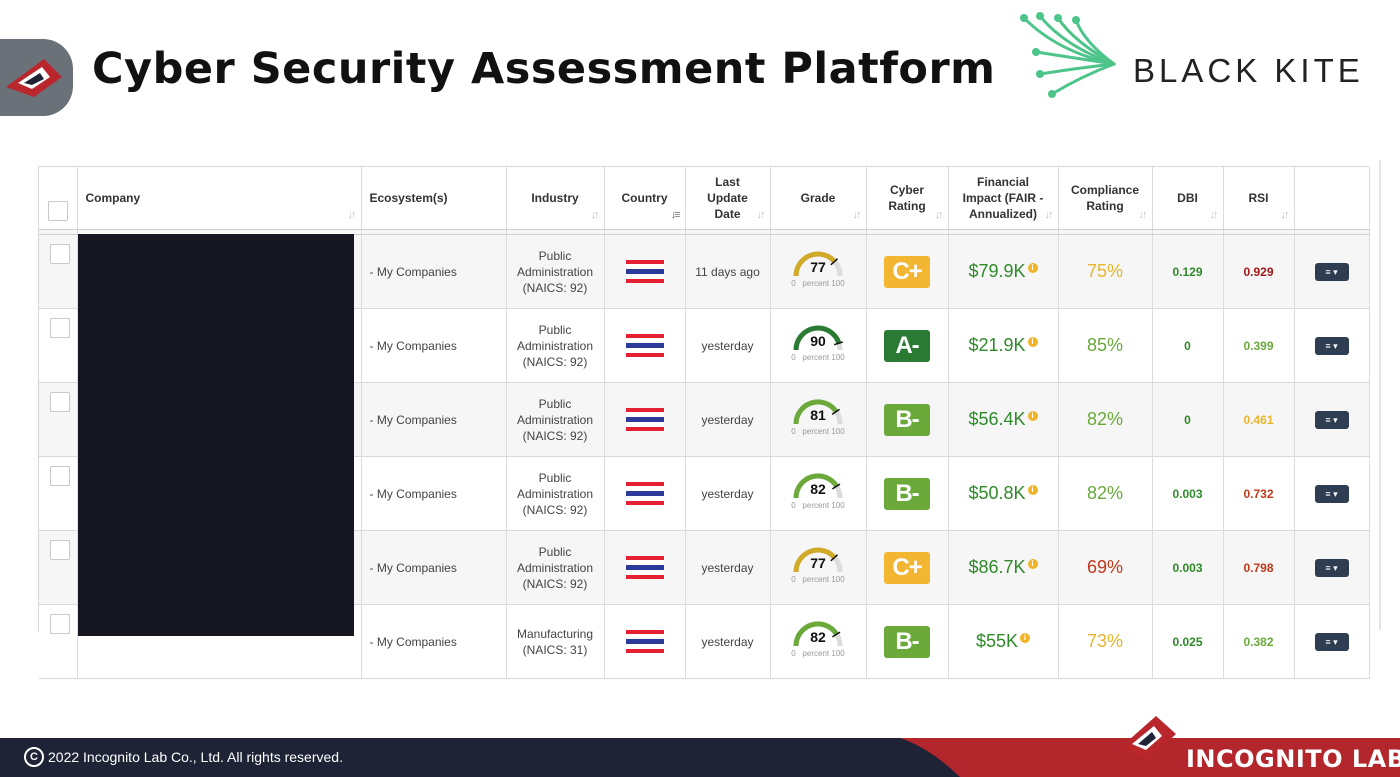 This screenshot has width=1400, height=777. What do you see at coordinates (728, 198) in the screenshot?
I see `column-header-last-update: Last Update Date ↓↑` at bounding box center [728, 198].